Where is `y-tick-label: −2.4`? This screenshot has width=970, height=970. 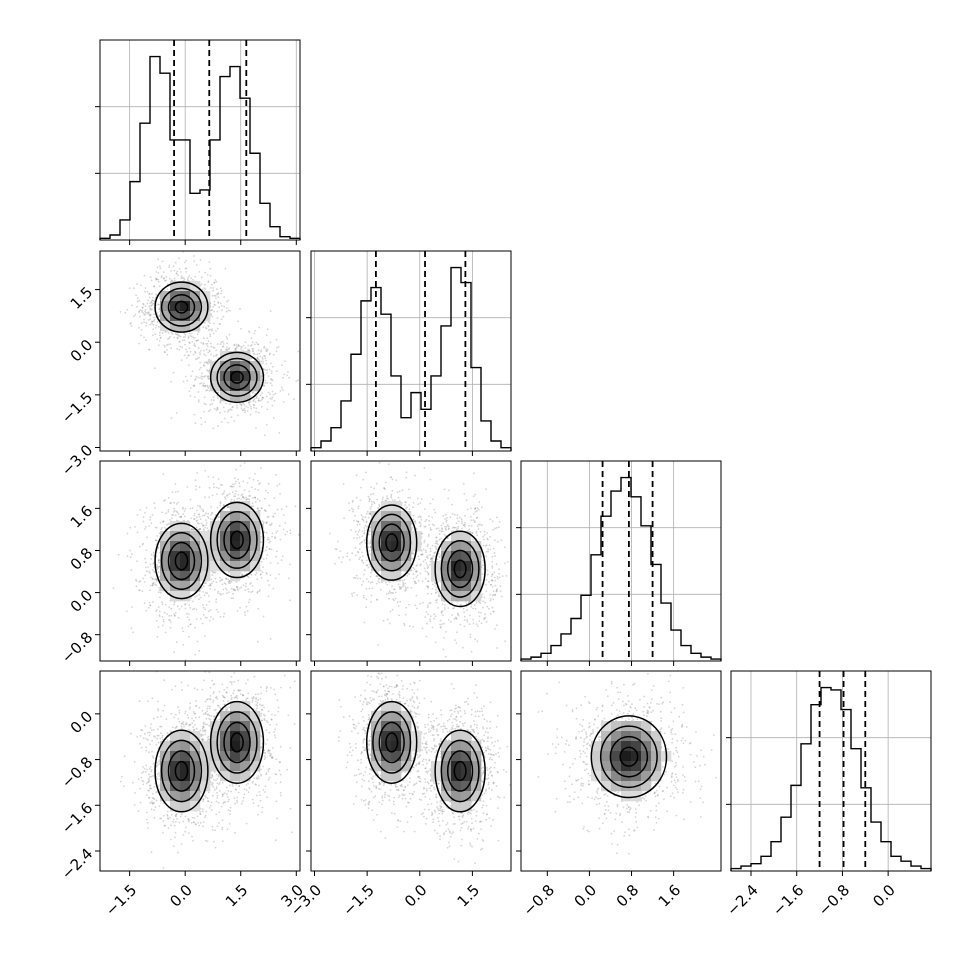
y-tick-label: −2.4 is located at coordinates (77, 864).